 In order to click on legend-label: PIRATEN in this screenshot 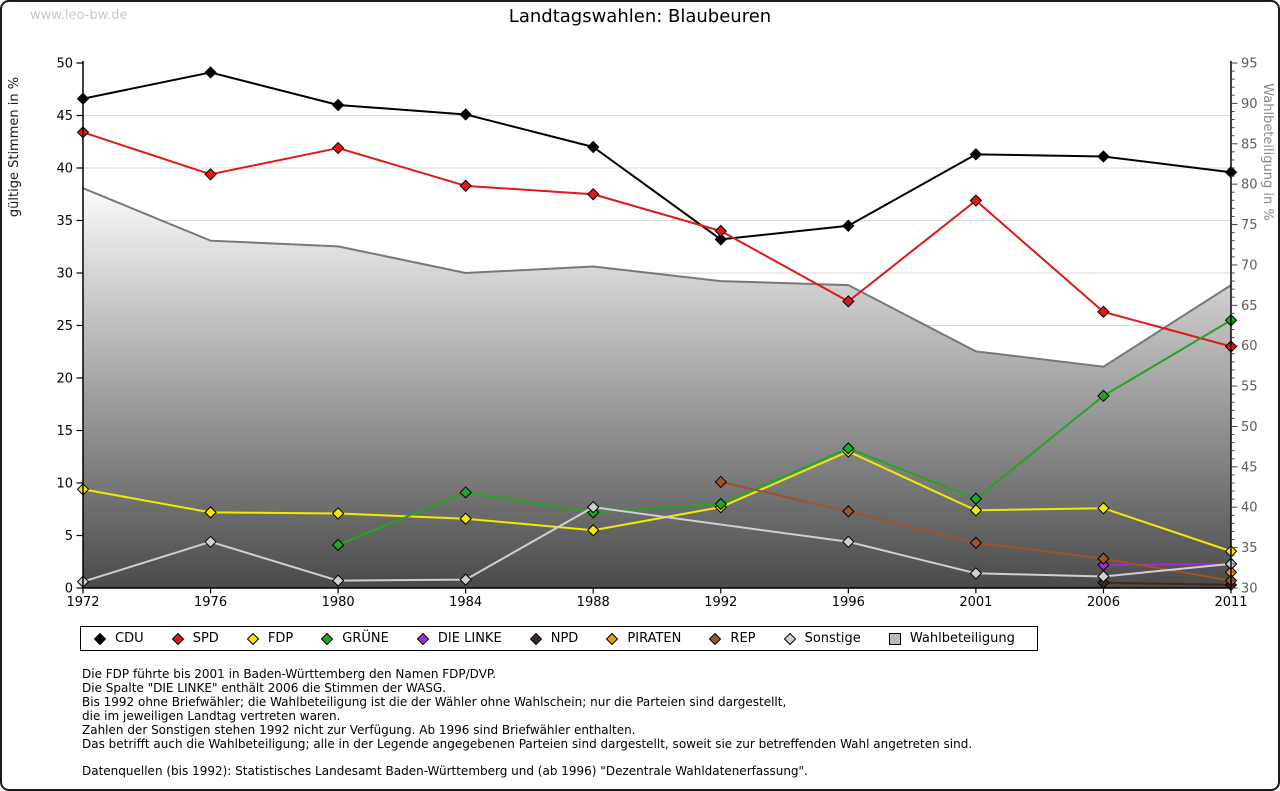, I will do `click(654, 638)`.